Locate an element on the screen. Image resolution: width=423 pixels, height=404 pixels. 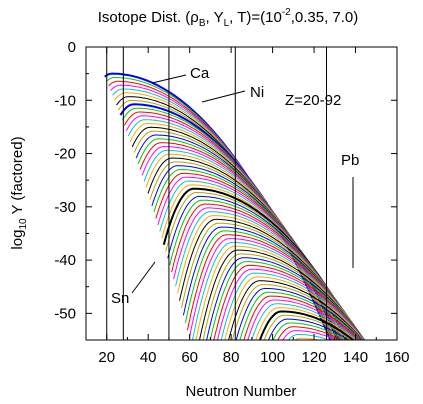
x-tick-label: 140 is located at coordinates (355, 357).